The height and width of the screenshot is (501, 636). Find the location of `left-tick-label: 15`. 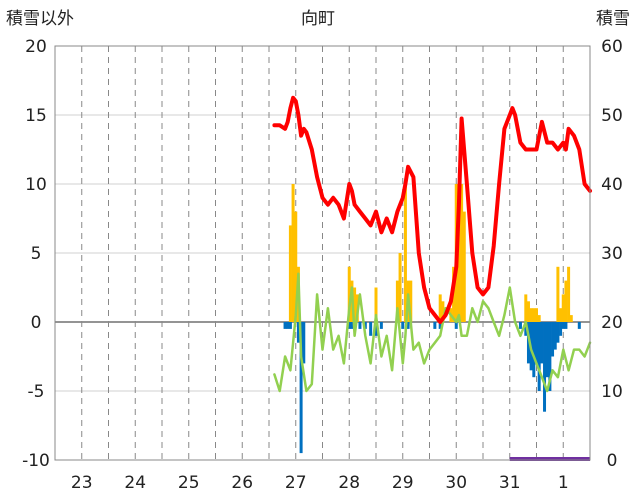

left-tick-label: 15 is located at coordinates (36, 116).